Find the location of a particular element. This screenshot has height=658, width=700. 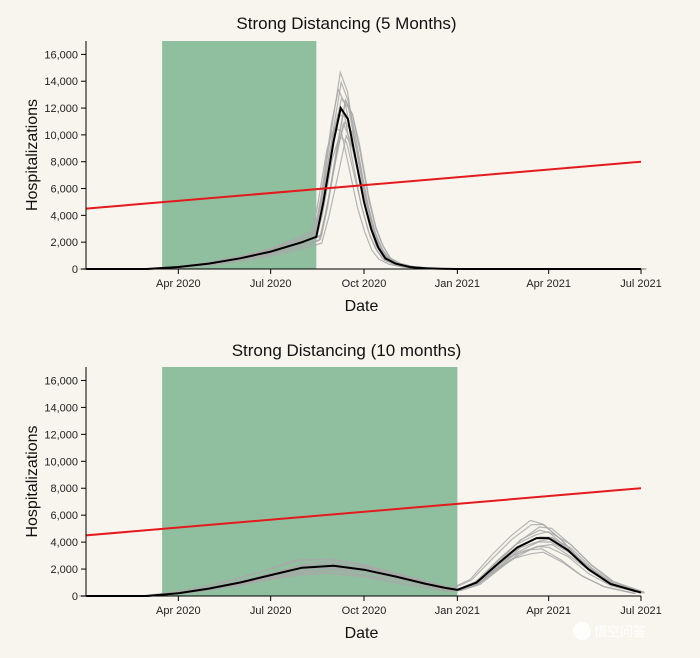

chart-title: Strong Distancing (10 months) is located at coordinates (347, 350).